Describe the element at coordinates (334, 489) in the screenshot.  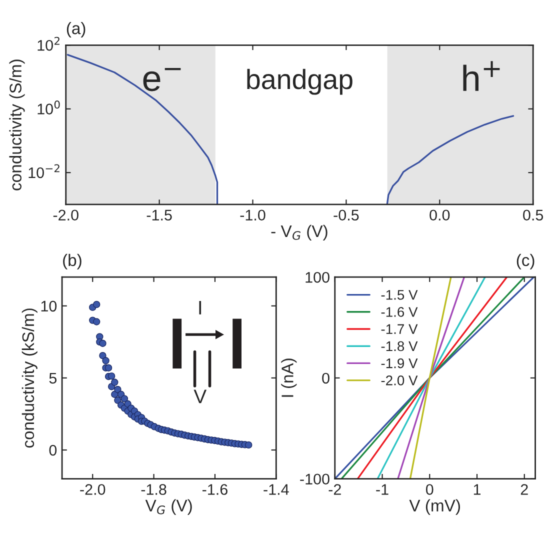
I see `x-tick-label: -2` at that location.